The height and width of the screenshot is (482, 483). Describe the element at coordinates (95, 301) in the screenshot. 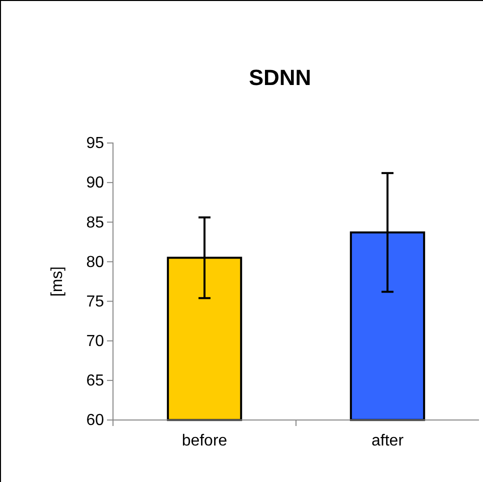

I see `y-tick-label: 75` at that location.